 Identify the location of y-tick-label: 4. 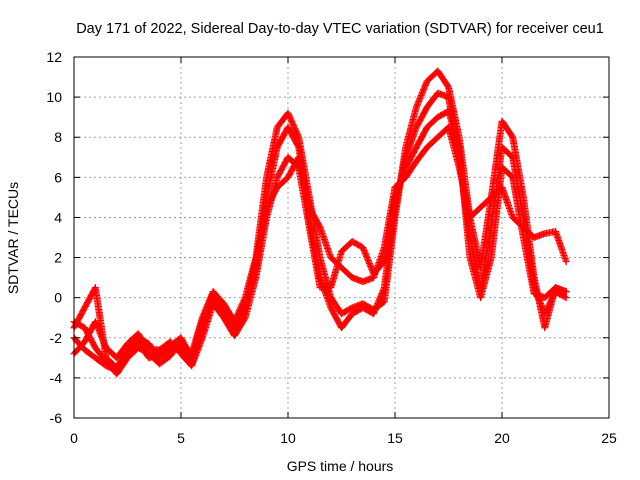
(58, 217).